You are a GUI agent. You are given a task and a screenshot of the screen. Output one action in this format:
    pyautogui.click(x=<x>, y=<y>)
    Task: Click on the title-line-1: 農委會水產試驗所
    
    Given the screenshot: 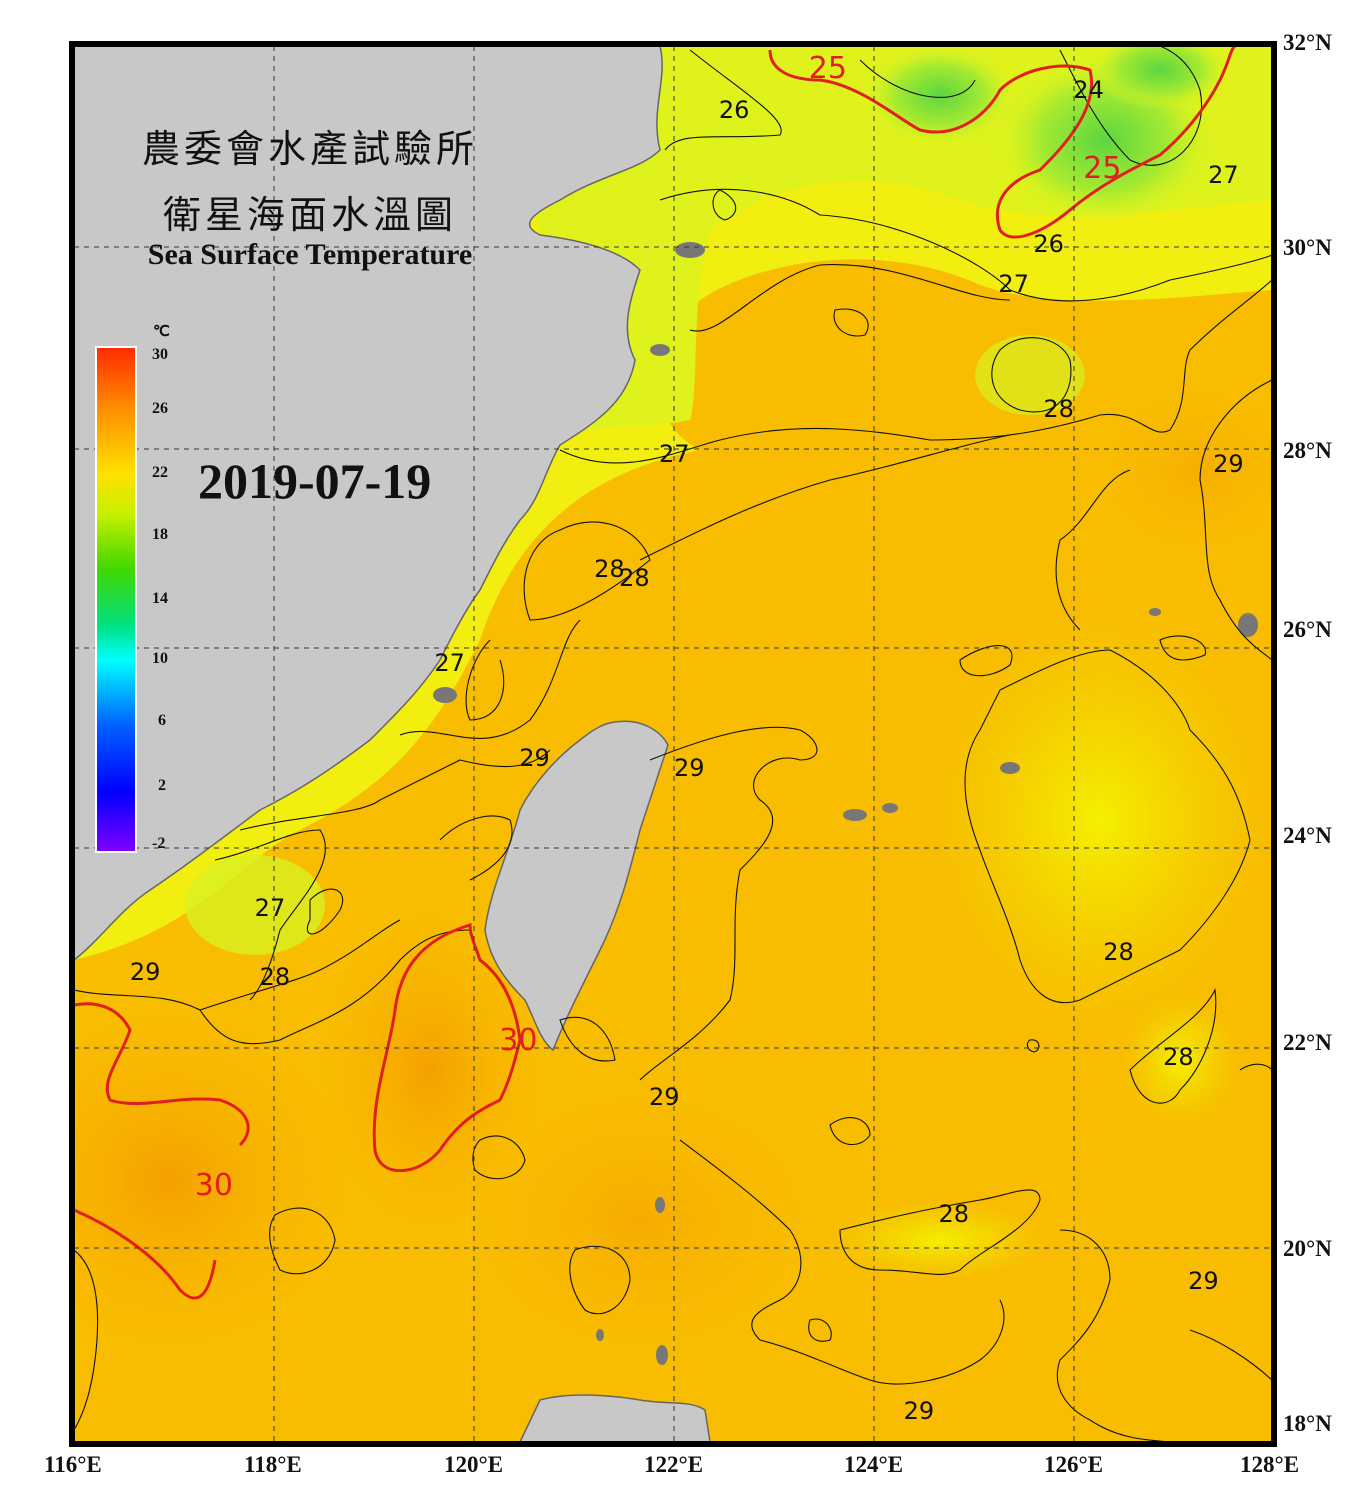 What is the action you would take?
    pyautogui.click(x=309, y=149)
    